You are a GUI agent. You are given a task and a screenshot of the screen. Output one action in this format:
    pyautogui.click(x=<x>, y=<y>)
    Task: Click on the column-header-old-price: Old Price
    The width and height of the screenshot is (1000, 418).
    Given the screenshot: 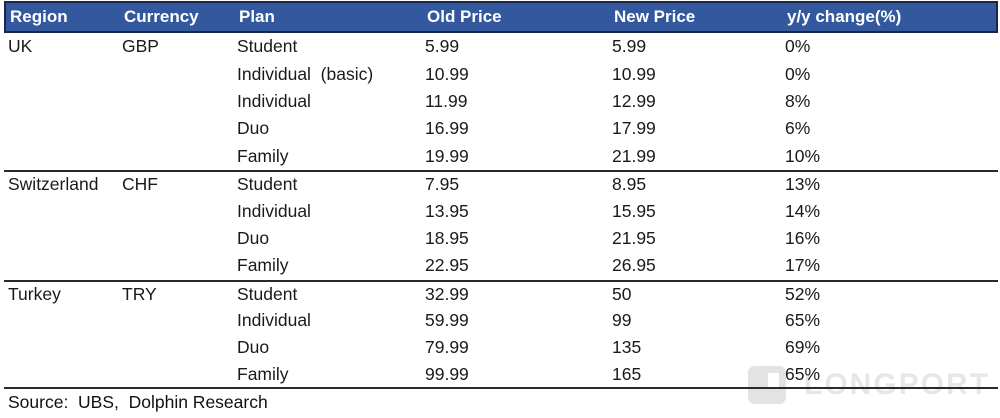 What is the action you would take?
    pyautogui.click(x=464, y=16)
    